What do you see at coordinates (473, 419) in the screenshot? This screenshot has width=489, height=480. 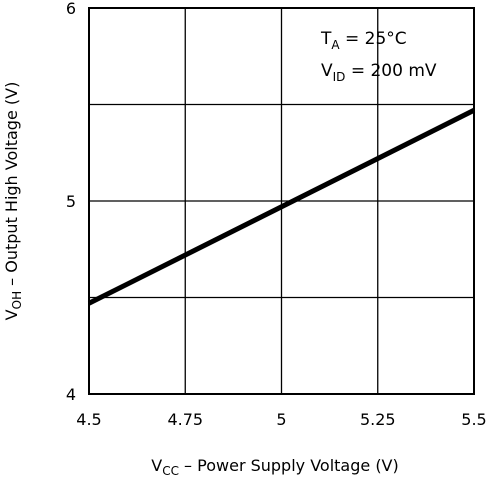 I see `x-tick-label: 5.5` at bounding box center [473, 419].